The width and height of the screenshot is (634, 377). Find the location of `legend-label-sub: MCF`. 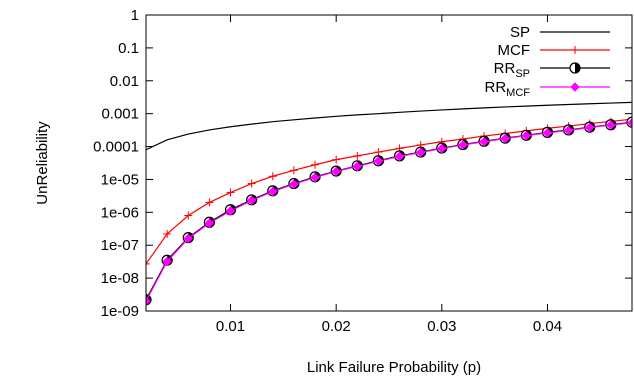

legend-label-sub: MCF is located at coordinates (518, 93).